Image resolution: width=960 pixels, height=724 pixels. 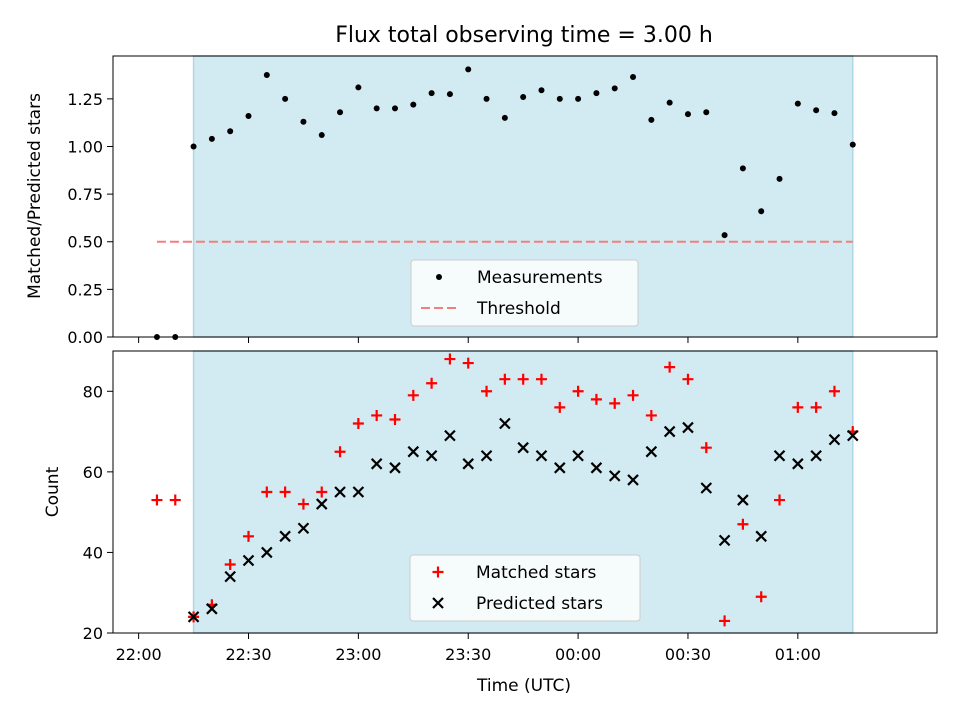 What do you see at coordinates (518, 309) in the screenshot?
I see `legend-entry-label: Threshold` at bounding box center [518, 309].